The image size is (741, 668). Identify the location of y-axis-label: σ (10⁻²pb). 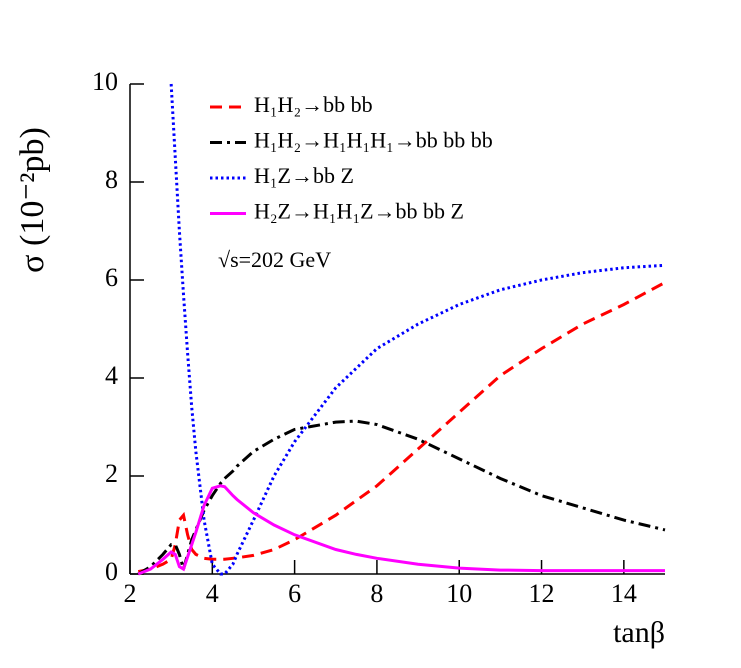
(32, 200).